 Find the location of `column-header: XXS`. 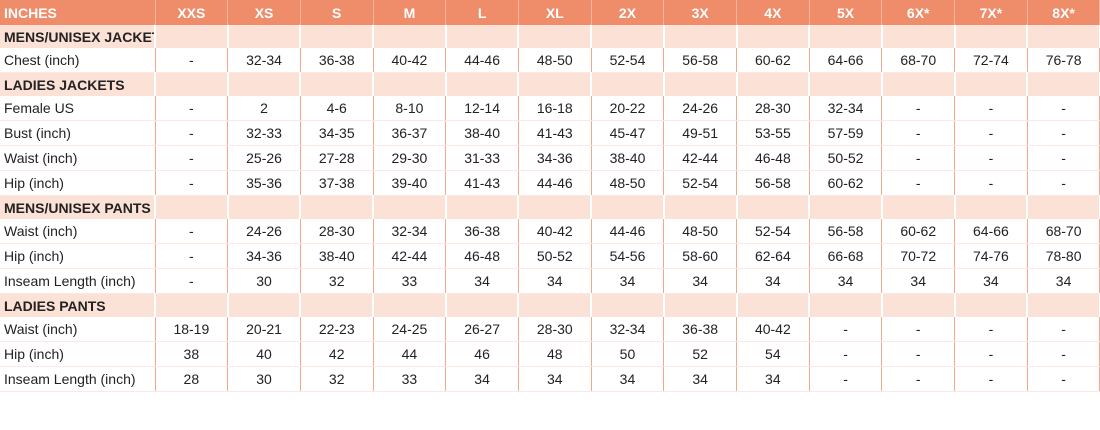

column-header: XXS is located at coordinates (192, 12).